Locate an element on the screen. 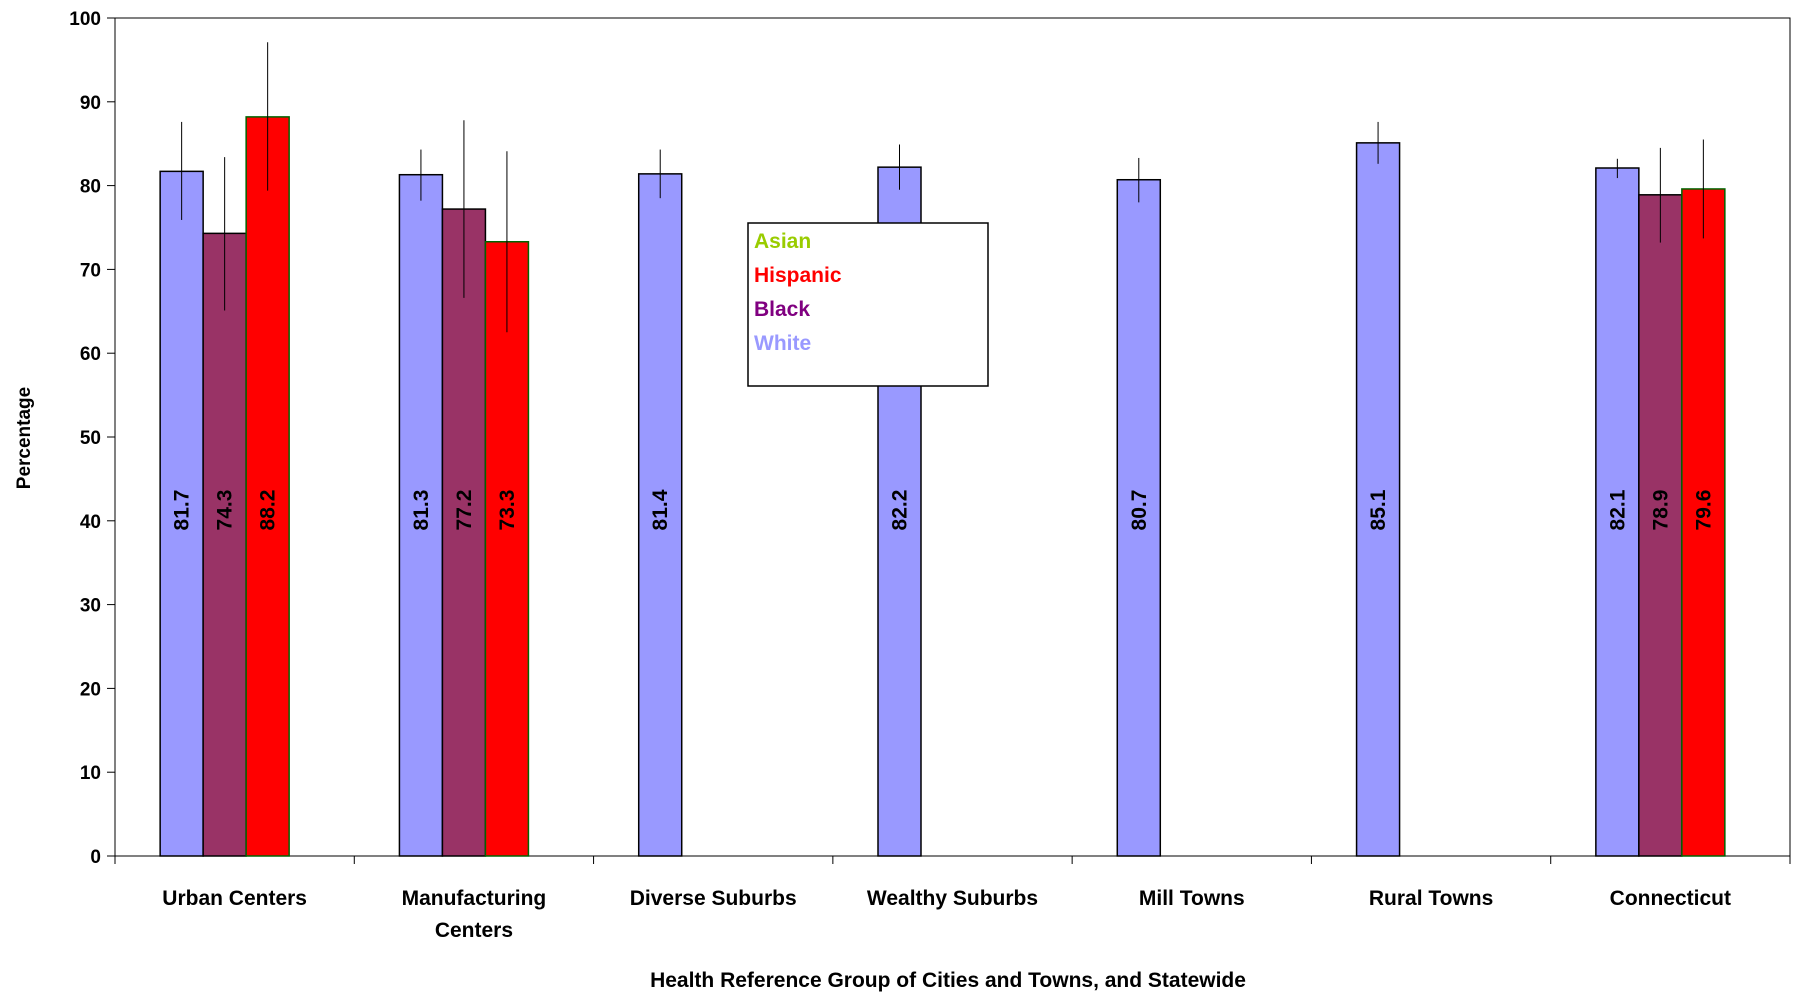 The image size is (1798, 993). legend-entry: Asian is located at coordinates (782, 241).